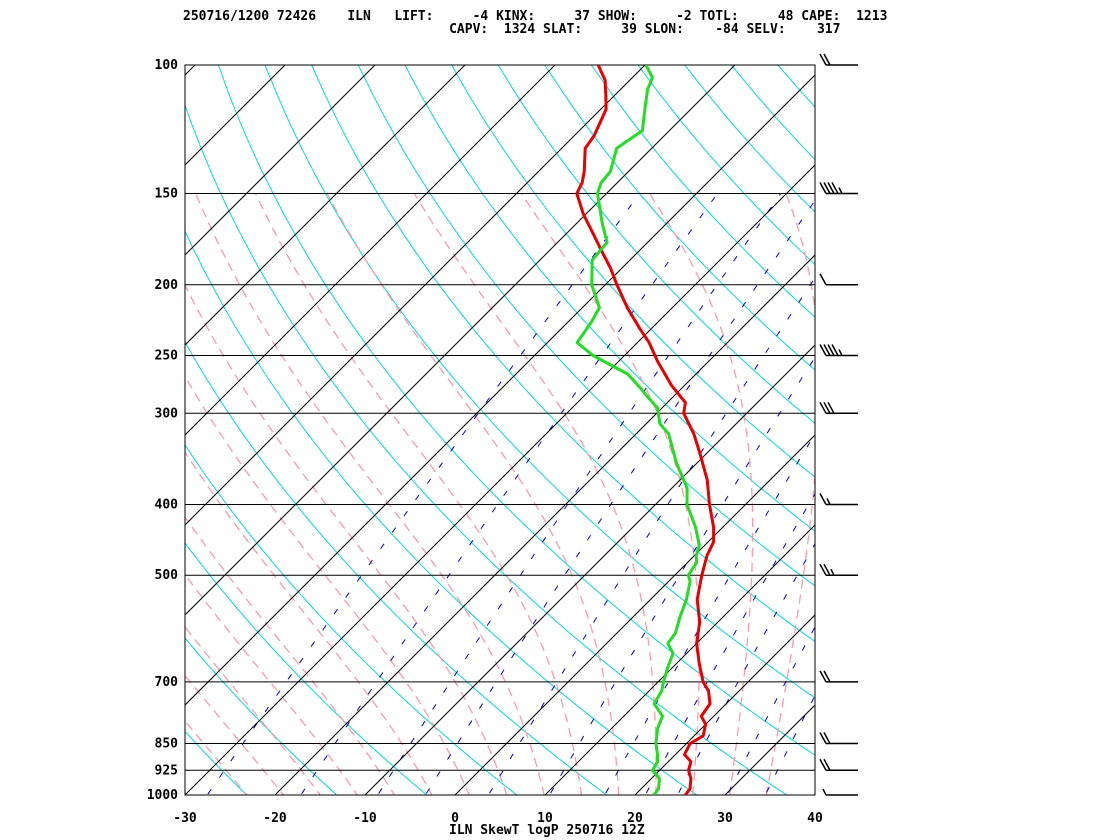 This screenshot has width=1120, height=840. Describe the element at coordinates (167, 505) in the screenshot. I see `pressure-tick-label: 400` at that location.